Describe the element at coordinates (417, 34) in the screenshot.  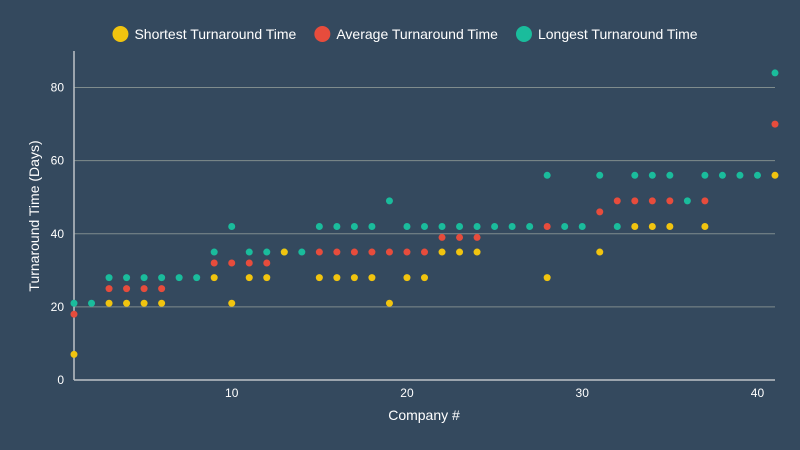
I see `legend-label-average-turnaround-time: Average Turnaround Time` at that location.